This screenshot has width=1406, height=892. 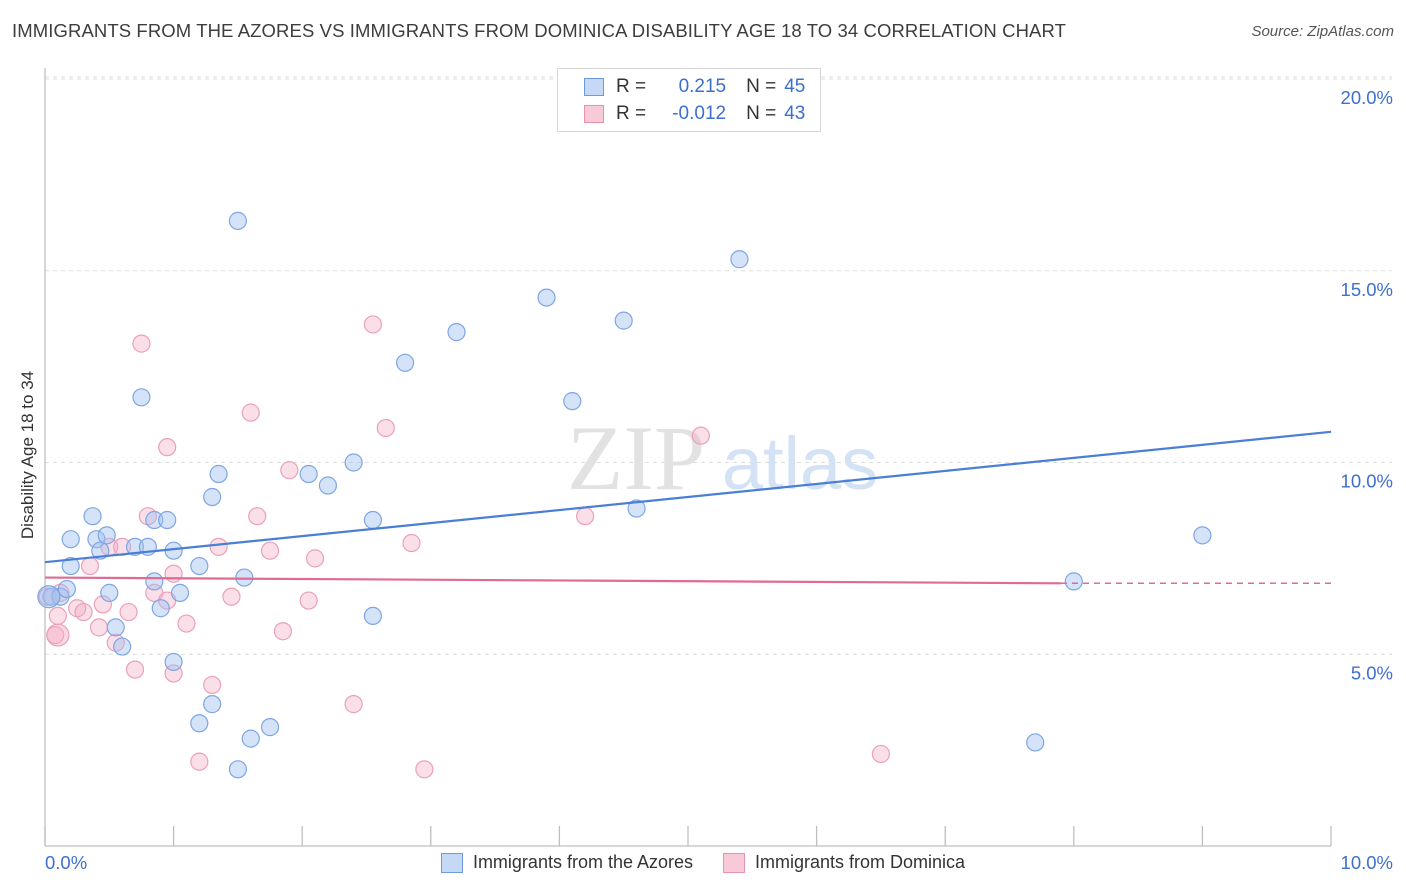 I want to click on azores-trend-line, so click(x=688, y=497).